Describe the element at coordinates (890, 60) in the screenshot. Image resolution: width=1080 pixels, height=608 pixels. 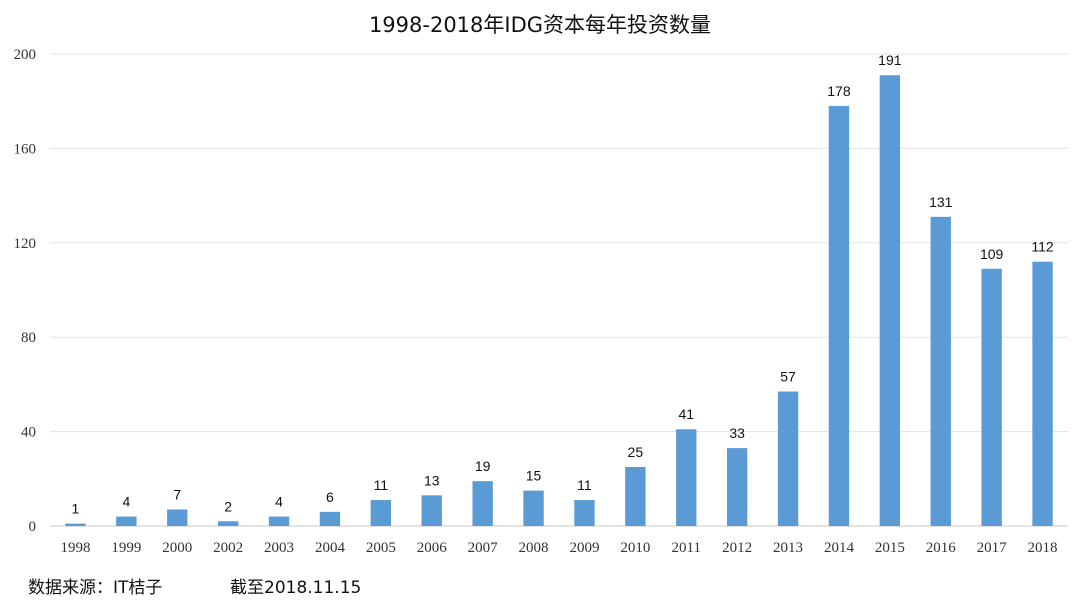
I see `data-label: 191` at that location.